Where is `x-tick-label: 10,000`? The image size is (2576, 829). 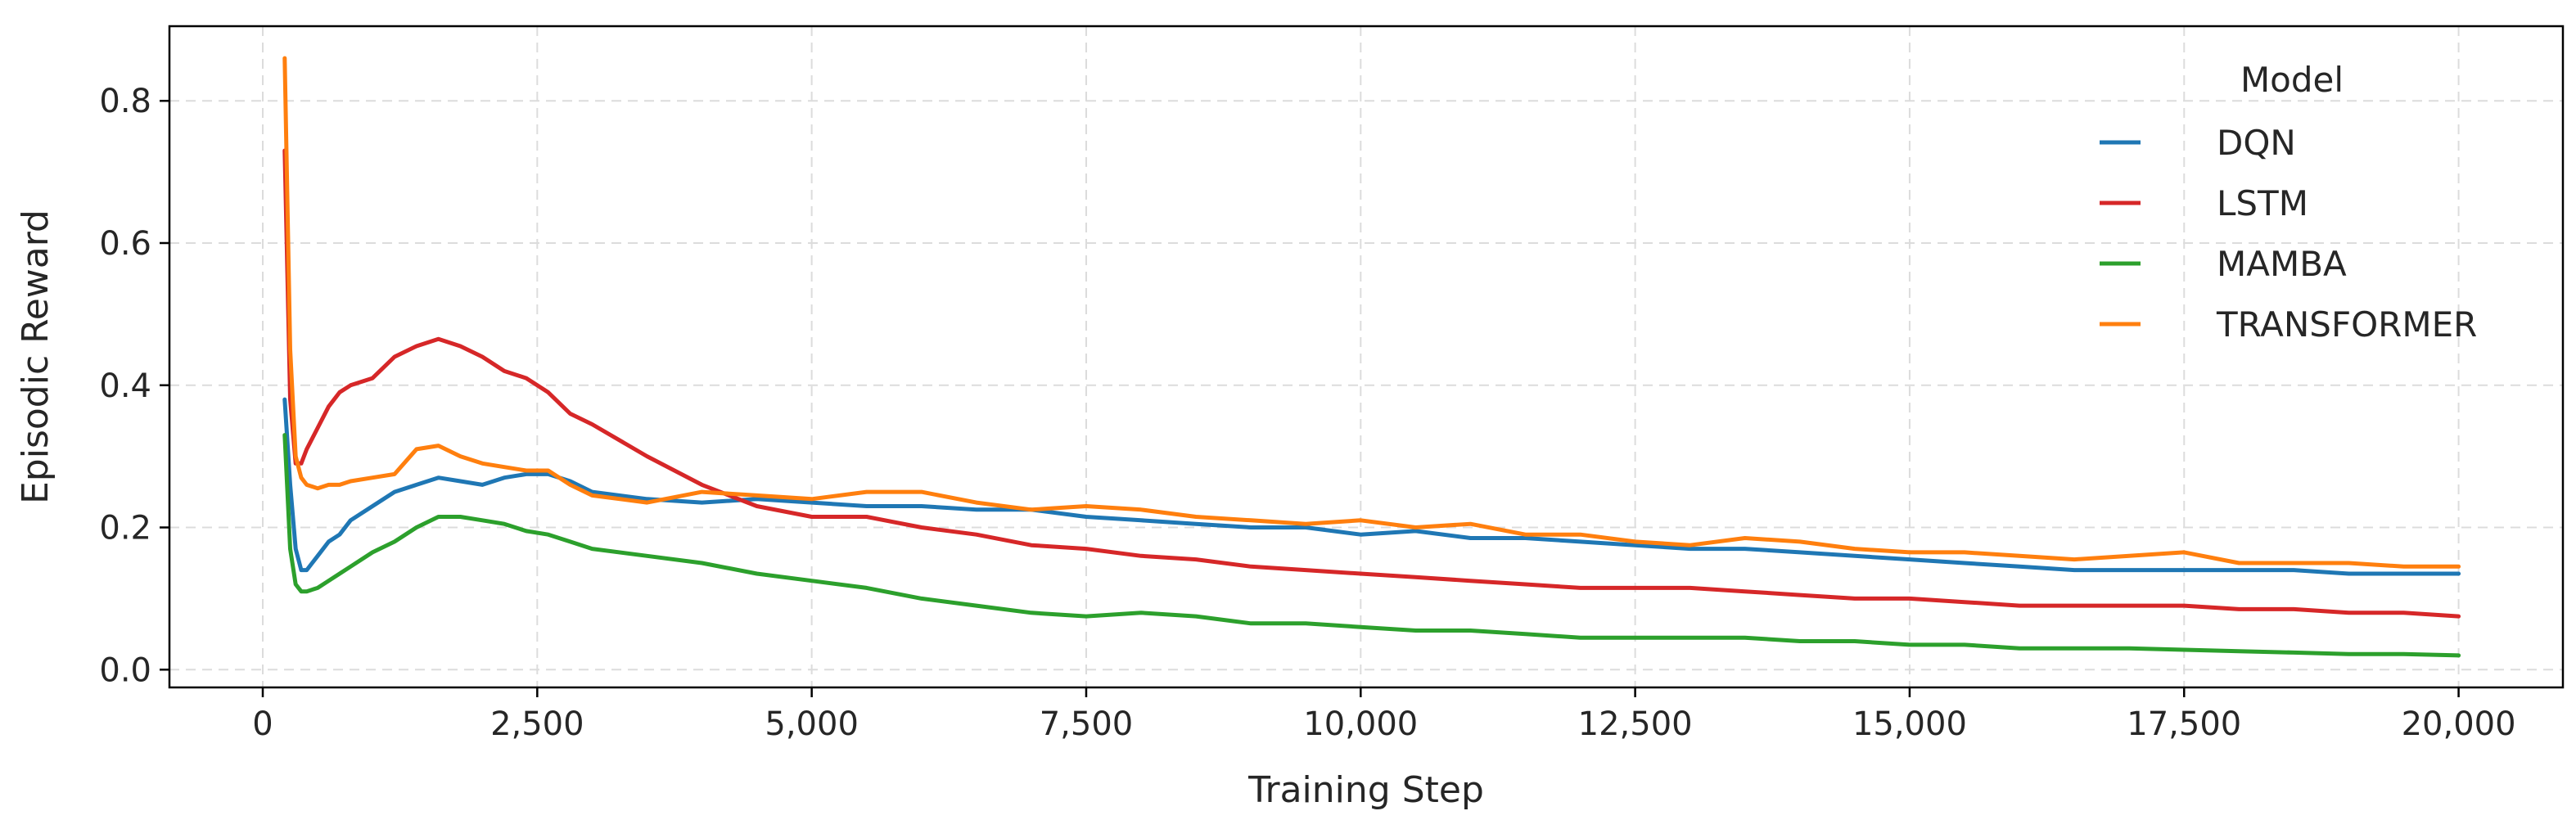 x-tick-label: 10,000 is located at coordinates (1360, 724).